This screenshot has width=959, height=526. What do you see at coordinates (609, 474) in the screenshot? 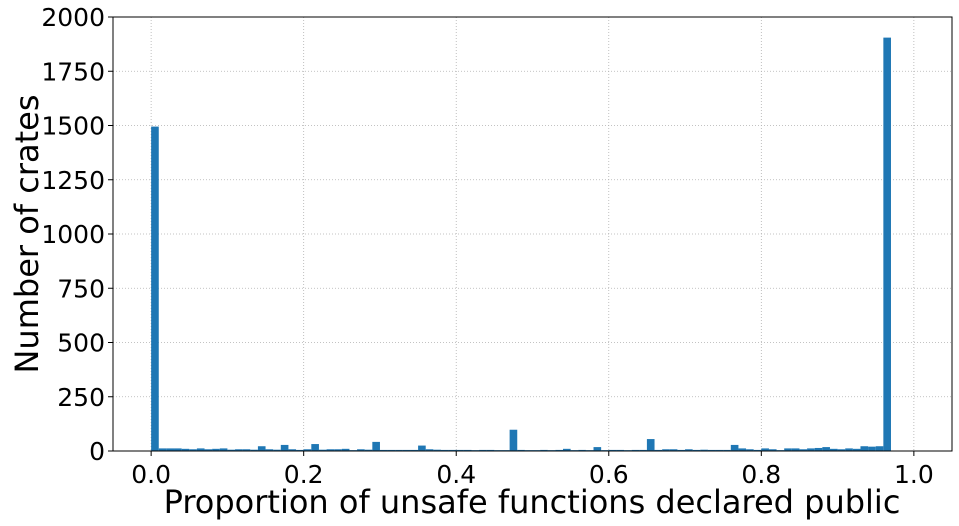
I see `x-tick-label: 0.6` at bounding box center [609, 474].